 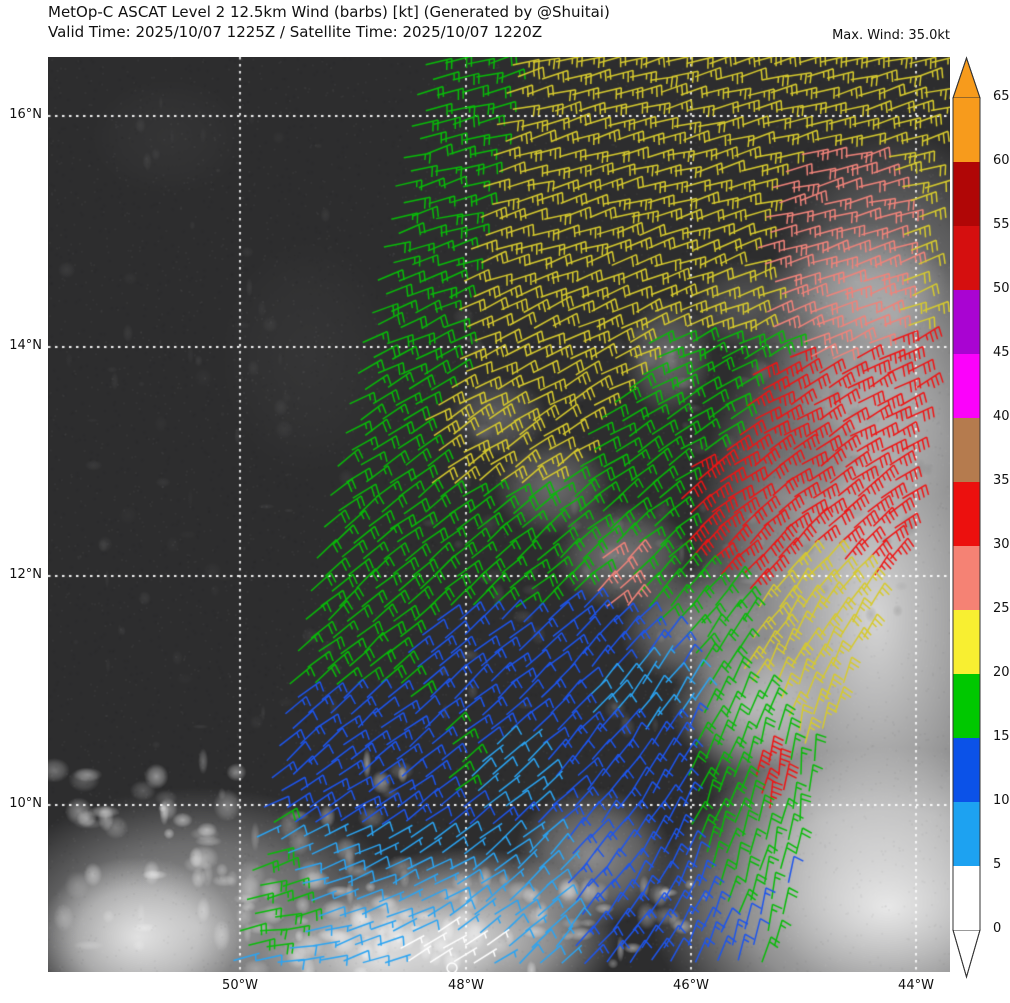 What do you see at coordinates (466, 985) in the screenshot?
I see `lon-tick-label: 48°W` at bounding box center [466, 985].